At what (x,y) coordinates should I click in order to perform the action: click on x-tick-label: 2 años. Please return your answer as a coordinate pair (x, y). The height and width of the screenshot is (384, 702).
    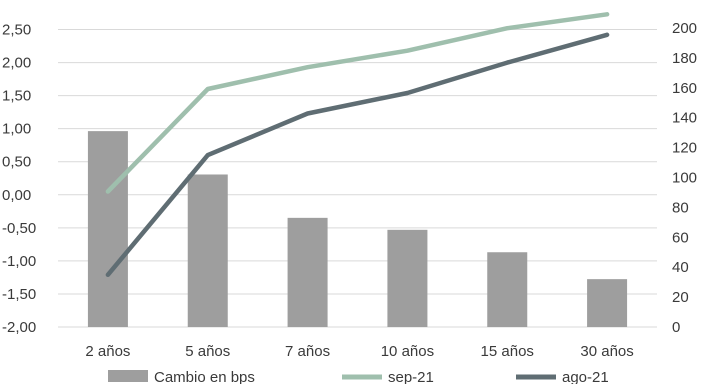
    Looking at the image, I should click on (107, 351).